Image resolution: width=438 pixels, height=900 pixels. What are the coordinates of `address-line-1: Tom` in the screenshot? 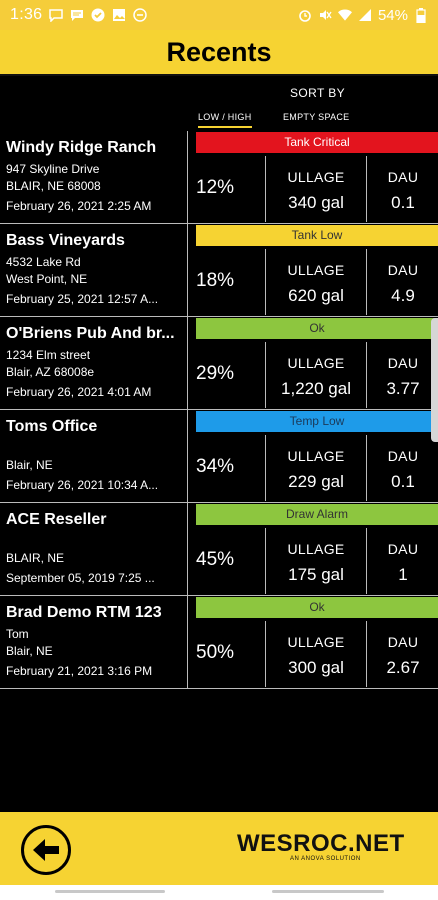 It's located at (17, 634).